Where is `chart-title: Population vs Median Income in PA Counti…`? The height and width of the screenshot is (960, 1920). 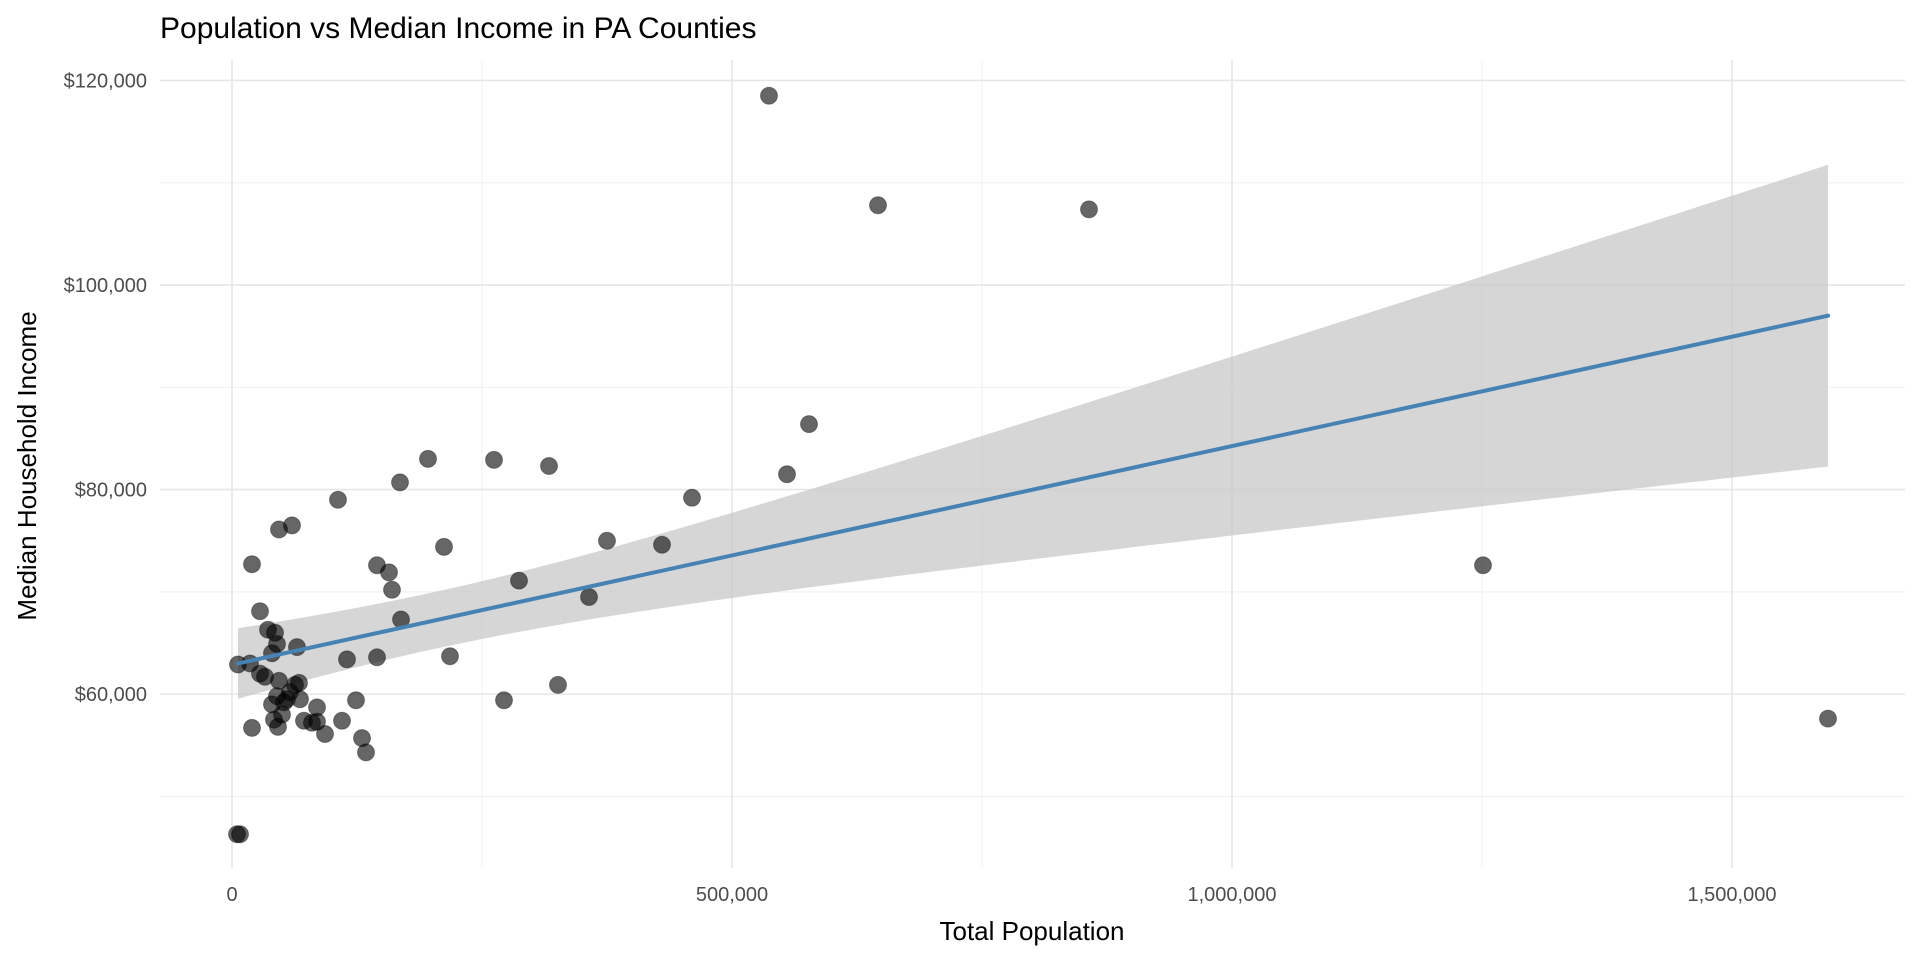 chart-title: Population vs Median Income in PA Counti… is located at coordinates (458, 28).